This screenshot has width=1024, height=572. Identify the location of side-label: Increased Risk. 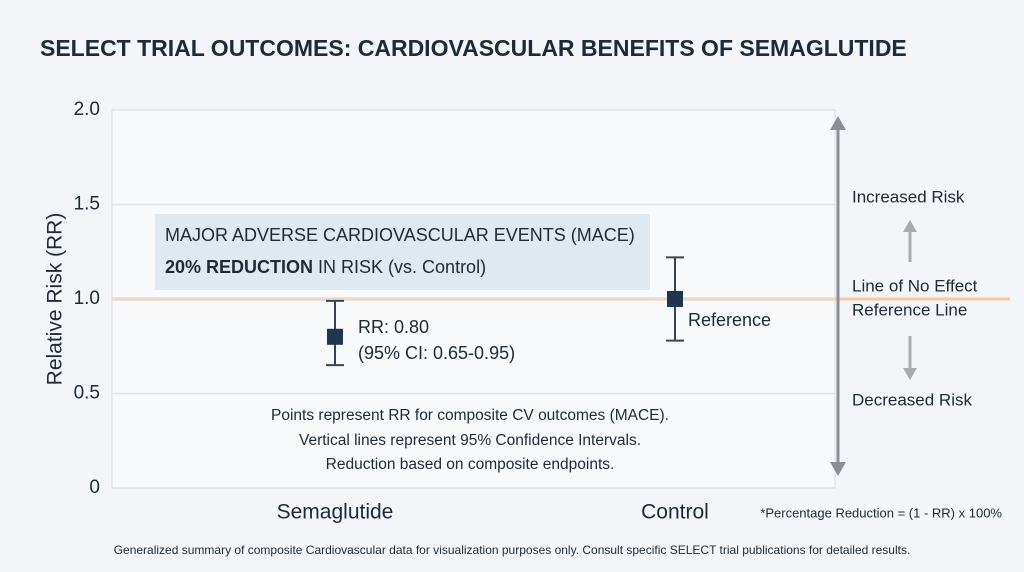
(908, 196).